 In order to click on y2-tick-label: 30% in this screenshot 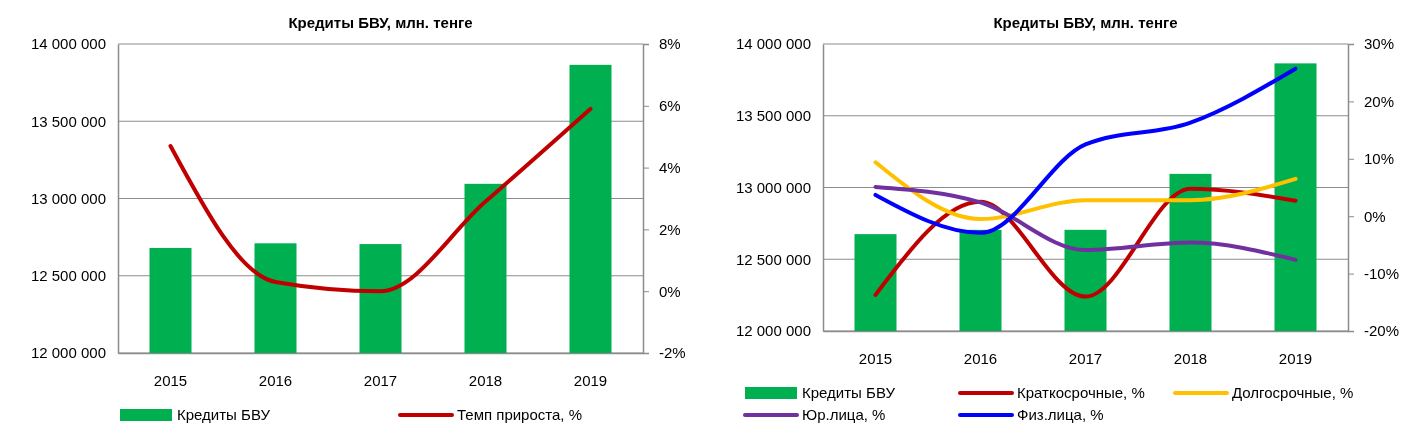, I will do `click(1379, 44)`.